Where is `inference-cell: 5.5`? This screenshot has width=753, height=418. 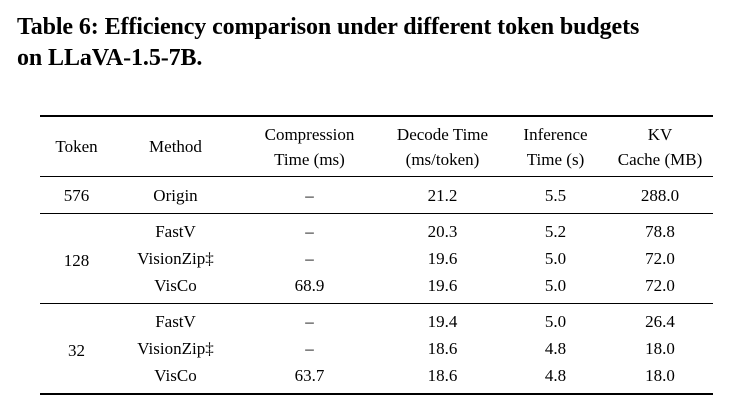
inference-cell: 5.5 is located at coordinates (555, 195).